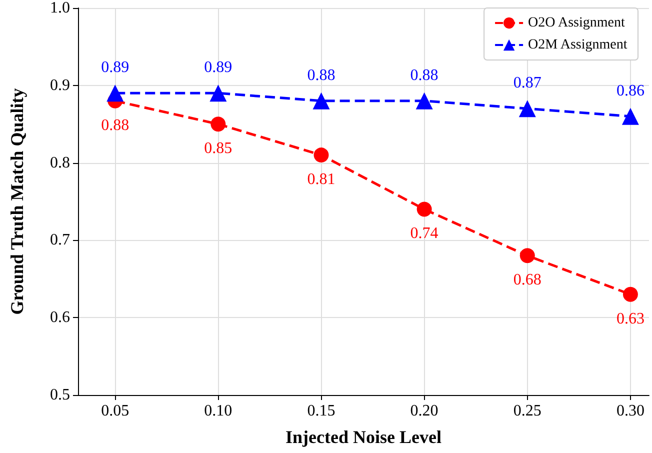 The image size is (652, 453). I want to click on data-label: 0.86, so click(630, 91).